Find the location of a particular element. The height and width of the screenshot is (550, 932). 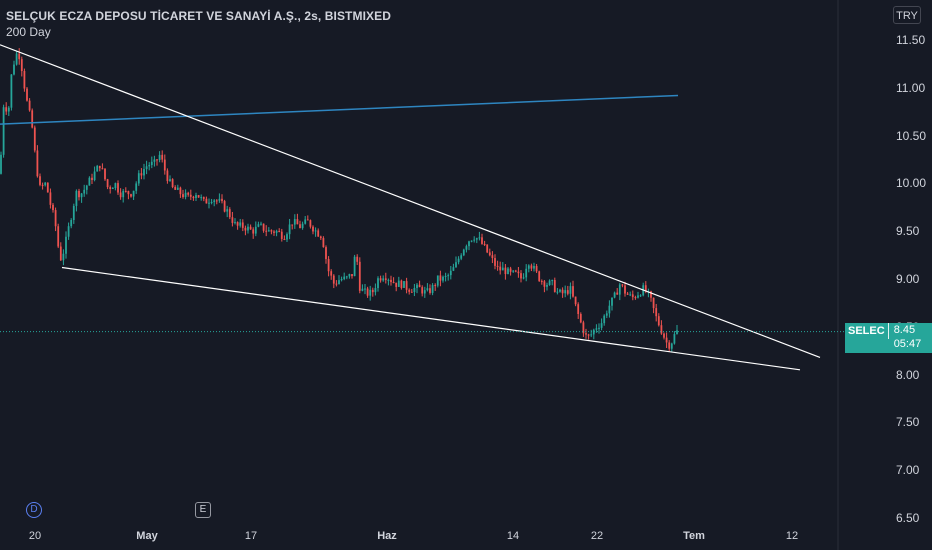

moving-average-series is located at coordinates (339, 109).